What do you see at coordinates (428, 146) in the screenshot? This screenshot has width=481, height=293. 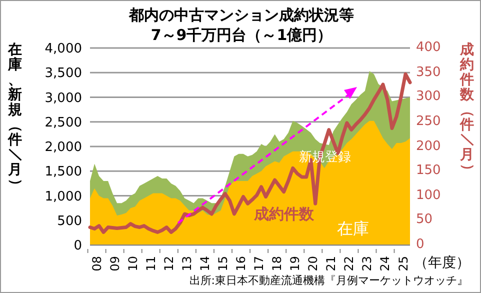 I see `y2-tick-label: 200` at bounding box center [428, 146].